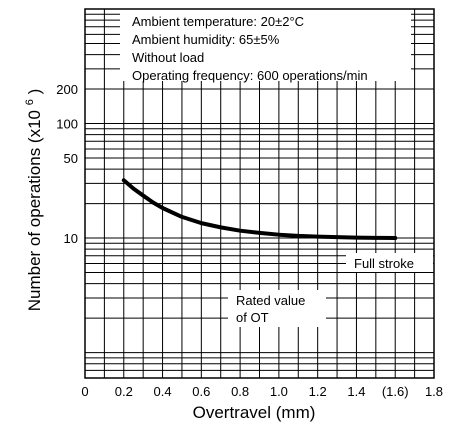 This screenshot has width=456, height=428. What do you see at coordinates (262, 391) in the screenshot?
I see `x-tick-labels: 0 0.2 0.4 0.6 0.8 1.0 1.2 1.4 (1.6) 1.8` at bounding box center [262, 391].